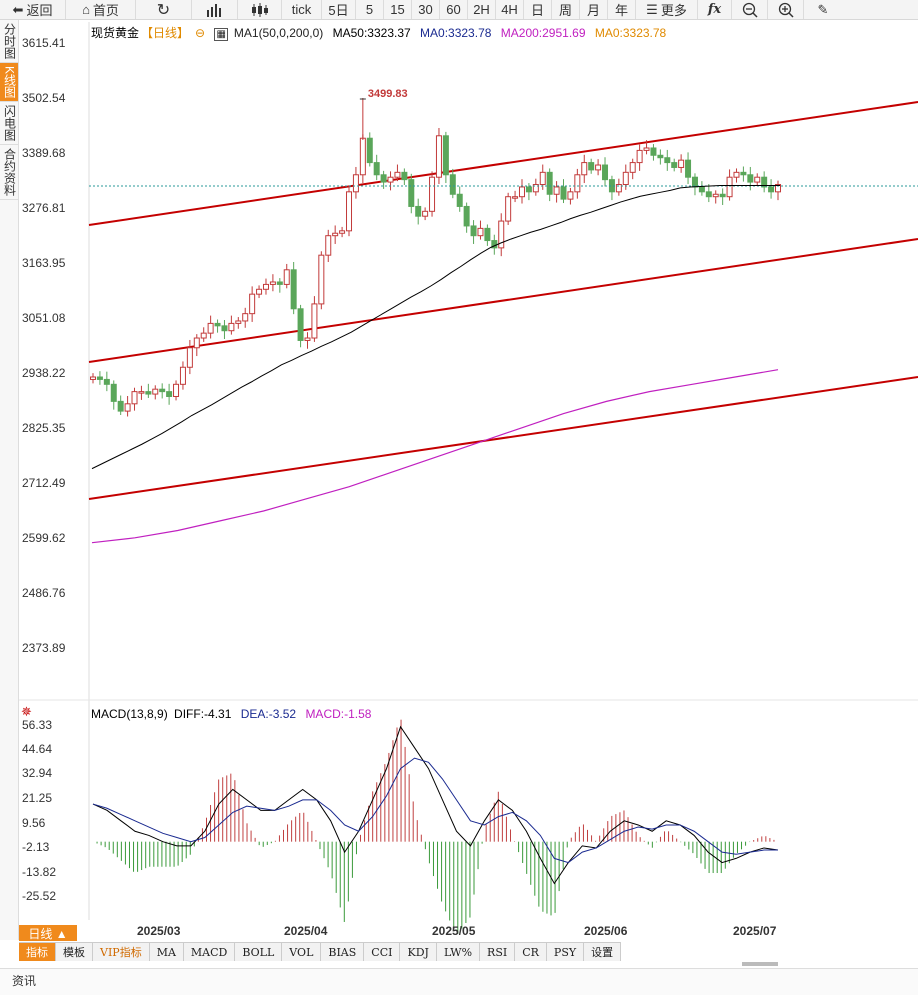 The height and width of the screenshot is (995, 918). Describe the element at coordinates (101, 9) in the screenshot. I see `home-button: ⌂ 首页` at that location.